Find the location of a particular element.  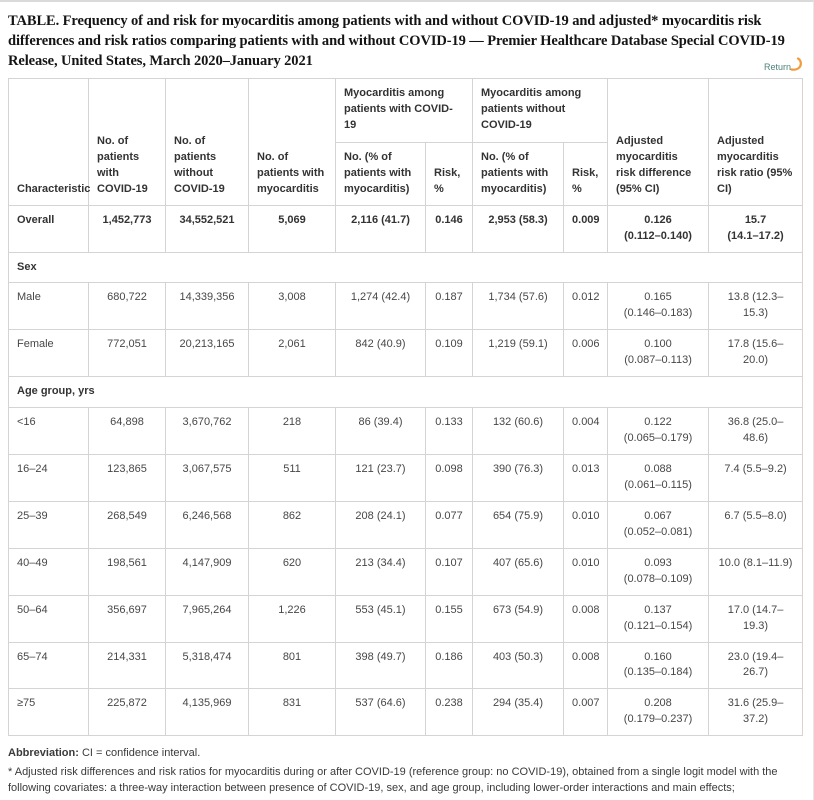

cell-n-myocarditis: 218 is located at coordinates (292, 431).